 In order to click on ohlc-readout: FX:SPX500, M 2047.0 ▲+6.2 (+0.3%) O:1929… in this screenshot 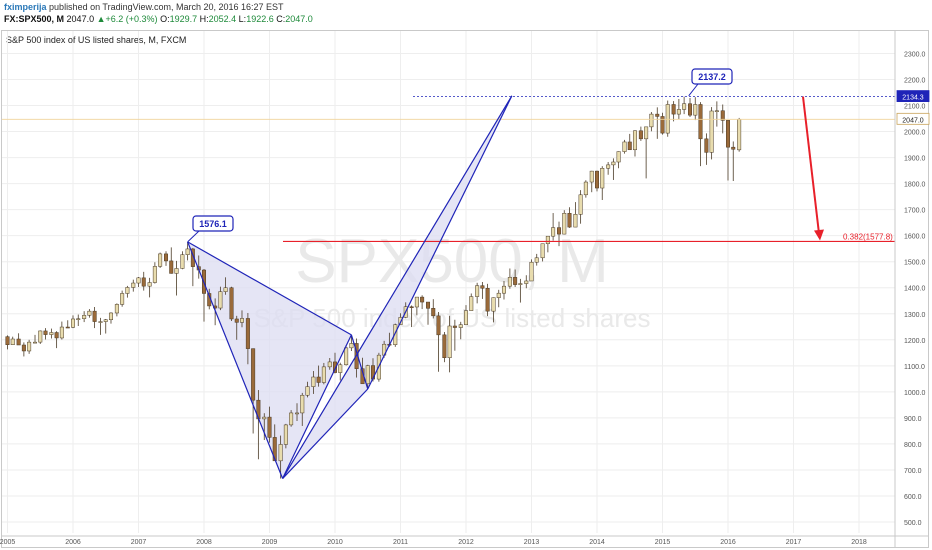, I will do `click(158, 19)`.